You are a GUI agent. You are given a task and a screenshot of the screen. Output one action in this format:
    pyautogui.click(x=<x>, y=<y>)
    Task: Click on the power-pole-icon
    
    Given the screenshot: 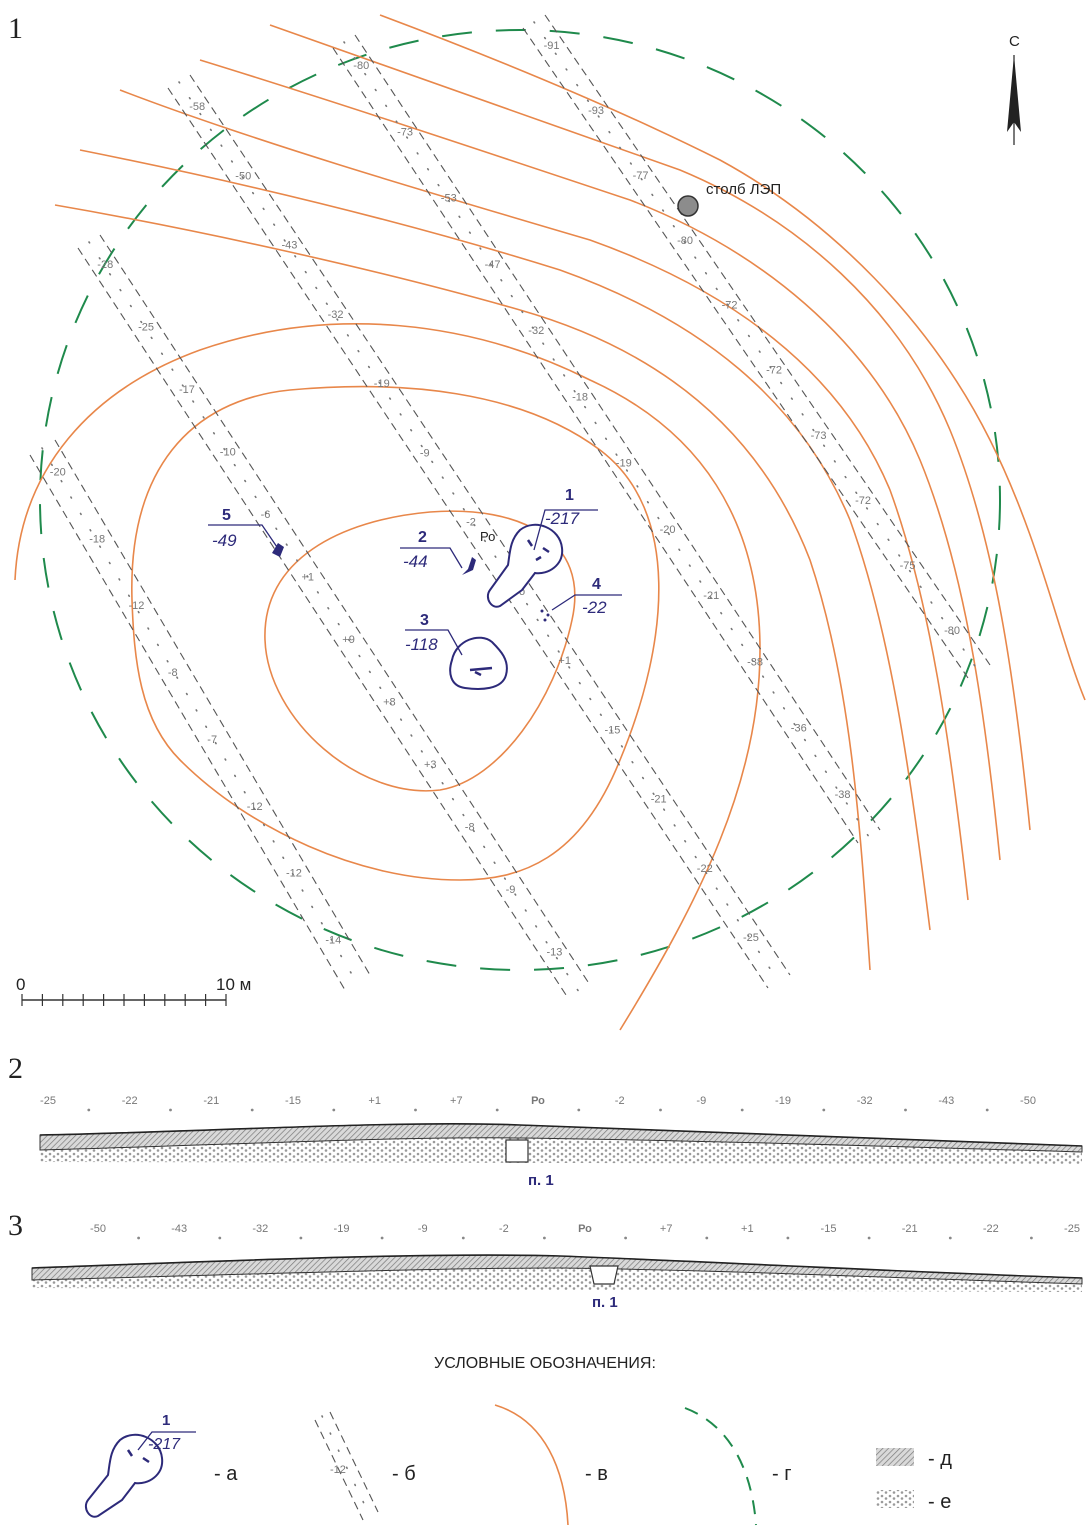 What is the action you would take?
    pyautogui.click(x=688, y=206)
    